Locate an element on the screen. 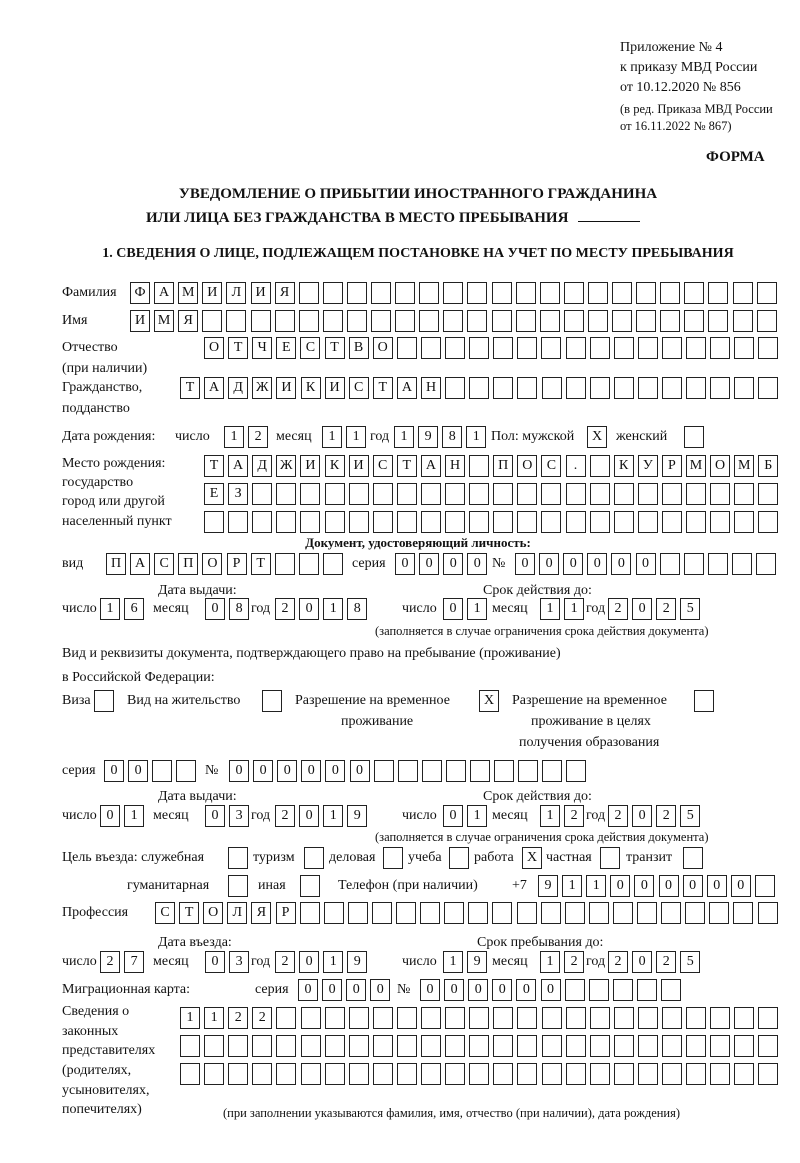 Image resolution: width=800 pixels, height=1163 pixels. char-cell: К is located at coordinates (310, 388).